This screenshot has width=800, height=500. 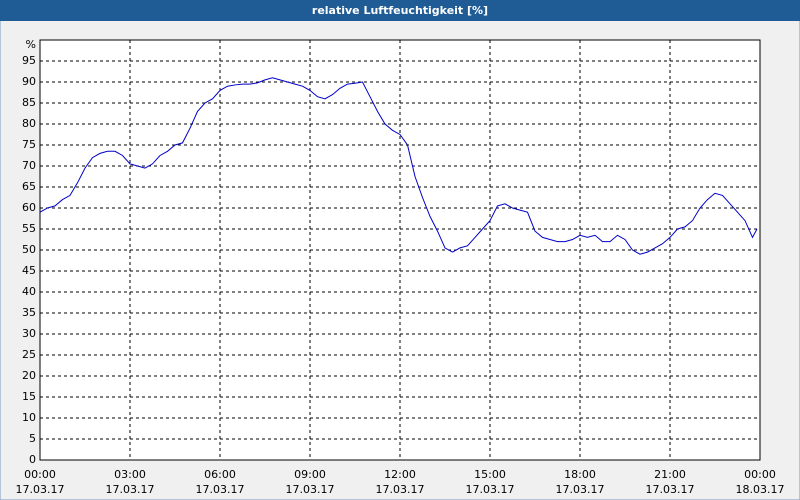 What do you see at coordinates (29, 186) in the screenshot?
I see `y-tick-label: 65` at bounding box center [29, 186].